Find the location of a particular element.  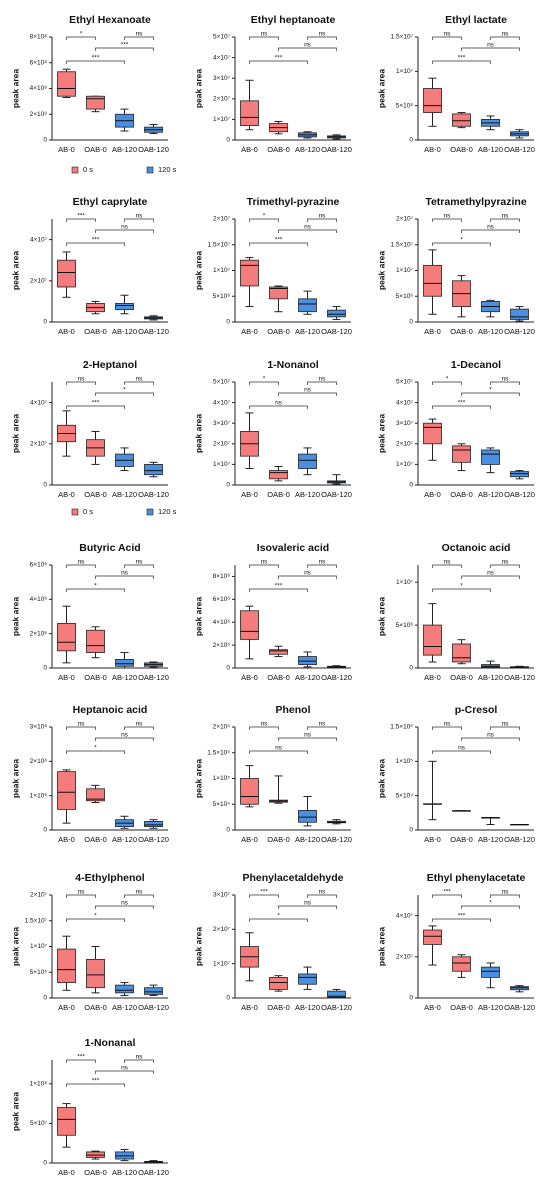

y-tick-label: 8×10⁶ is located at coordinates (222, 576).